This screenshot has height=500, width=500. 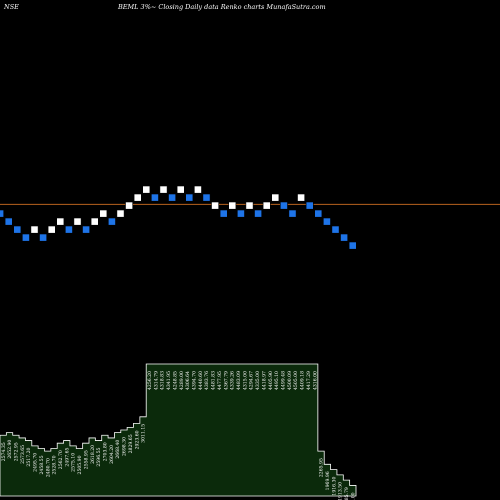 What do you see at coordinates (99, 456) in the screenshot?
I see `volume-label: 2596.55` at bounding box center [99, 456].